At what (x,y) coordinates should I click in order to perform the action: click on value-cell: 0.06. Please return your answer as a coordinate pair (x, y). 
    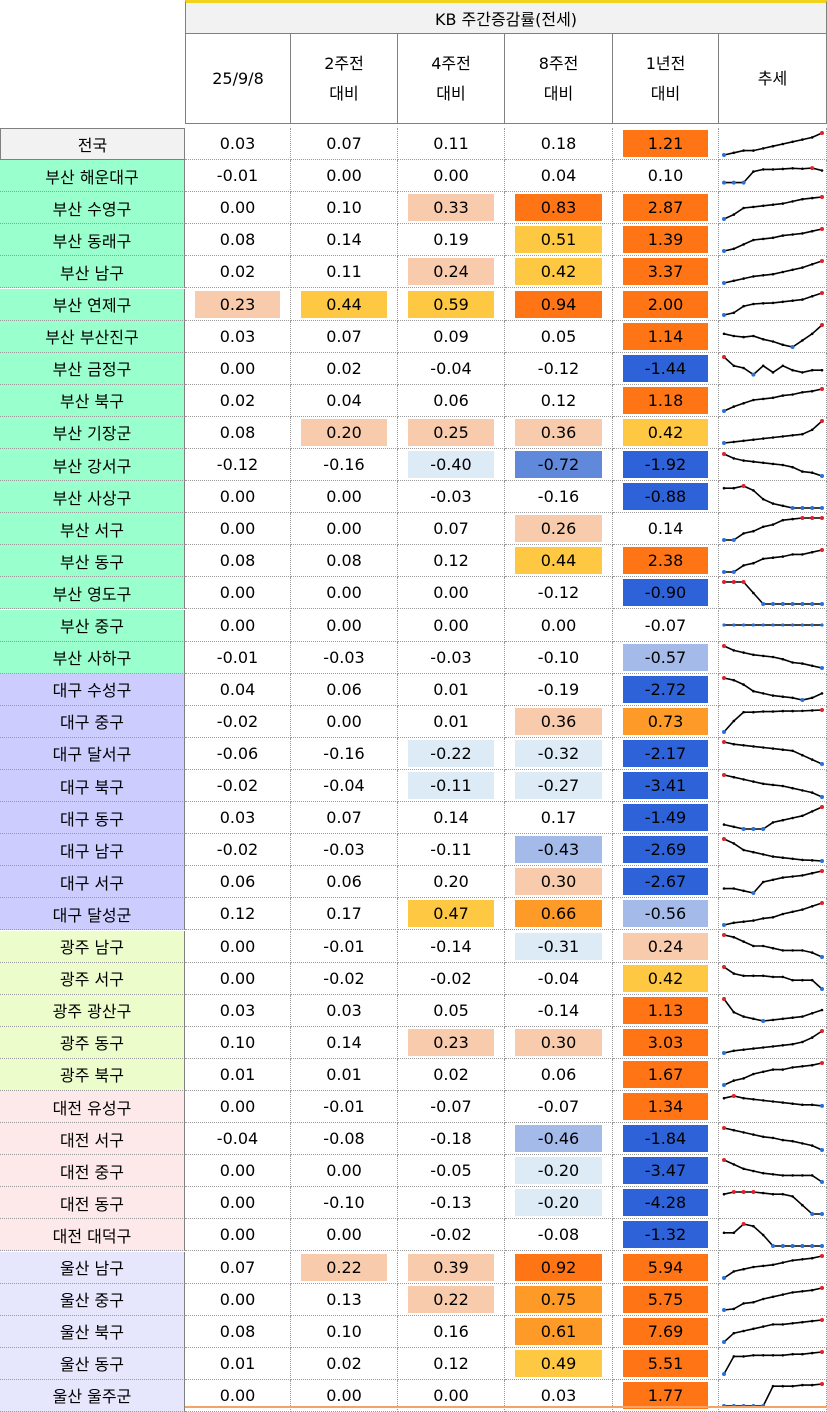
    Looking at the image, I should click on (344, 882).